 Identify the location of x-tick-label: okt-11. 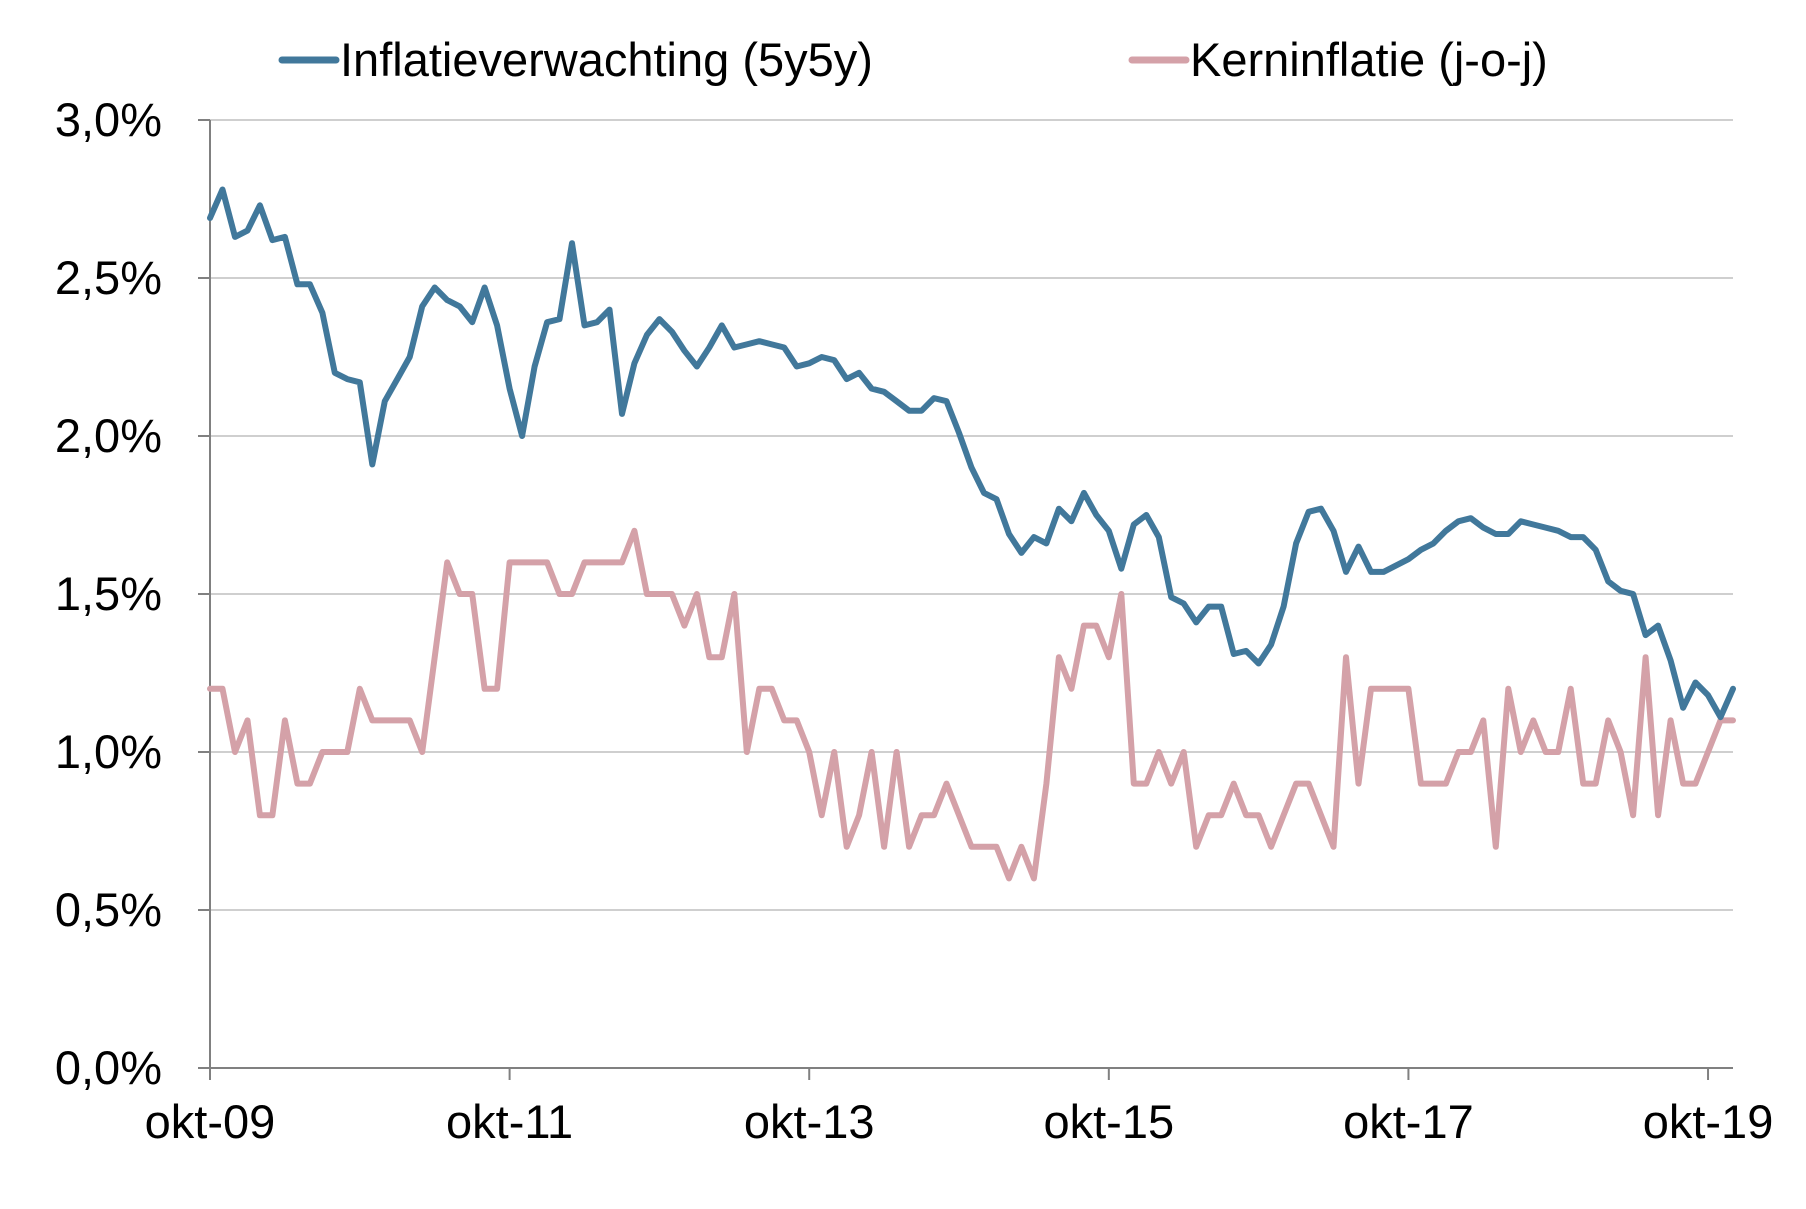
(509, 1121).